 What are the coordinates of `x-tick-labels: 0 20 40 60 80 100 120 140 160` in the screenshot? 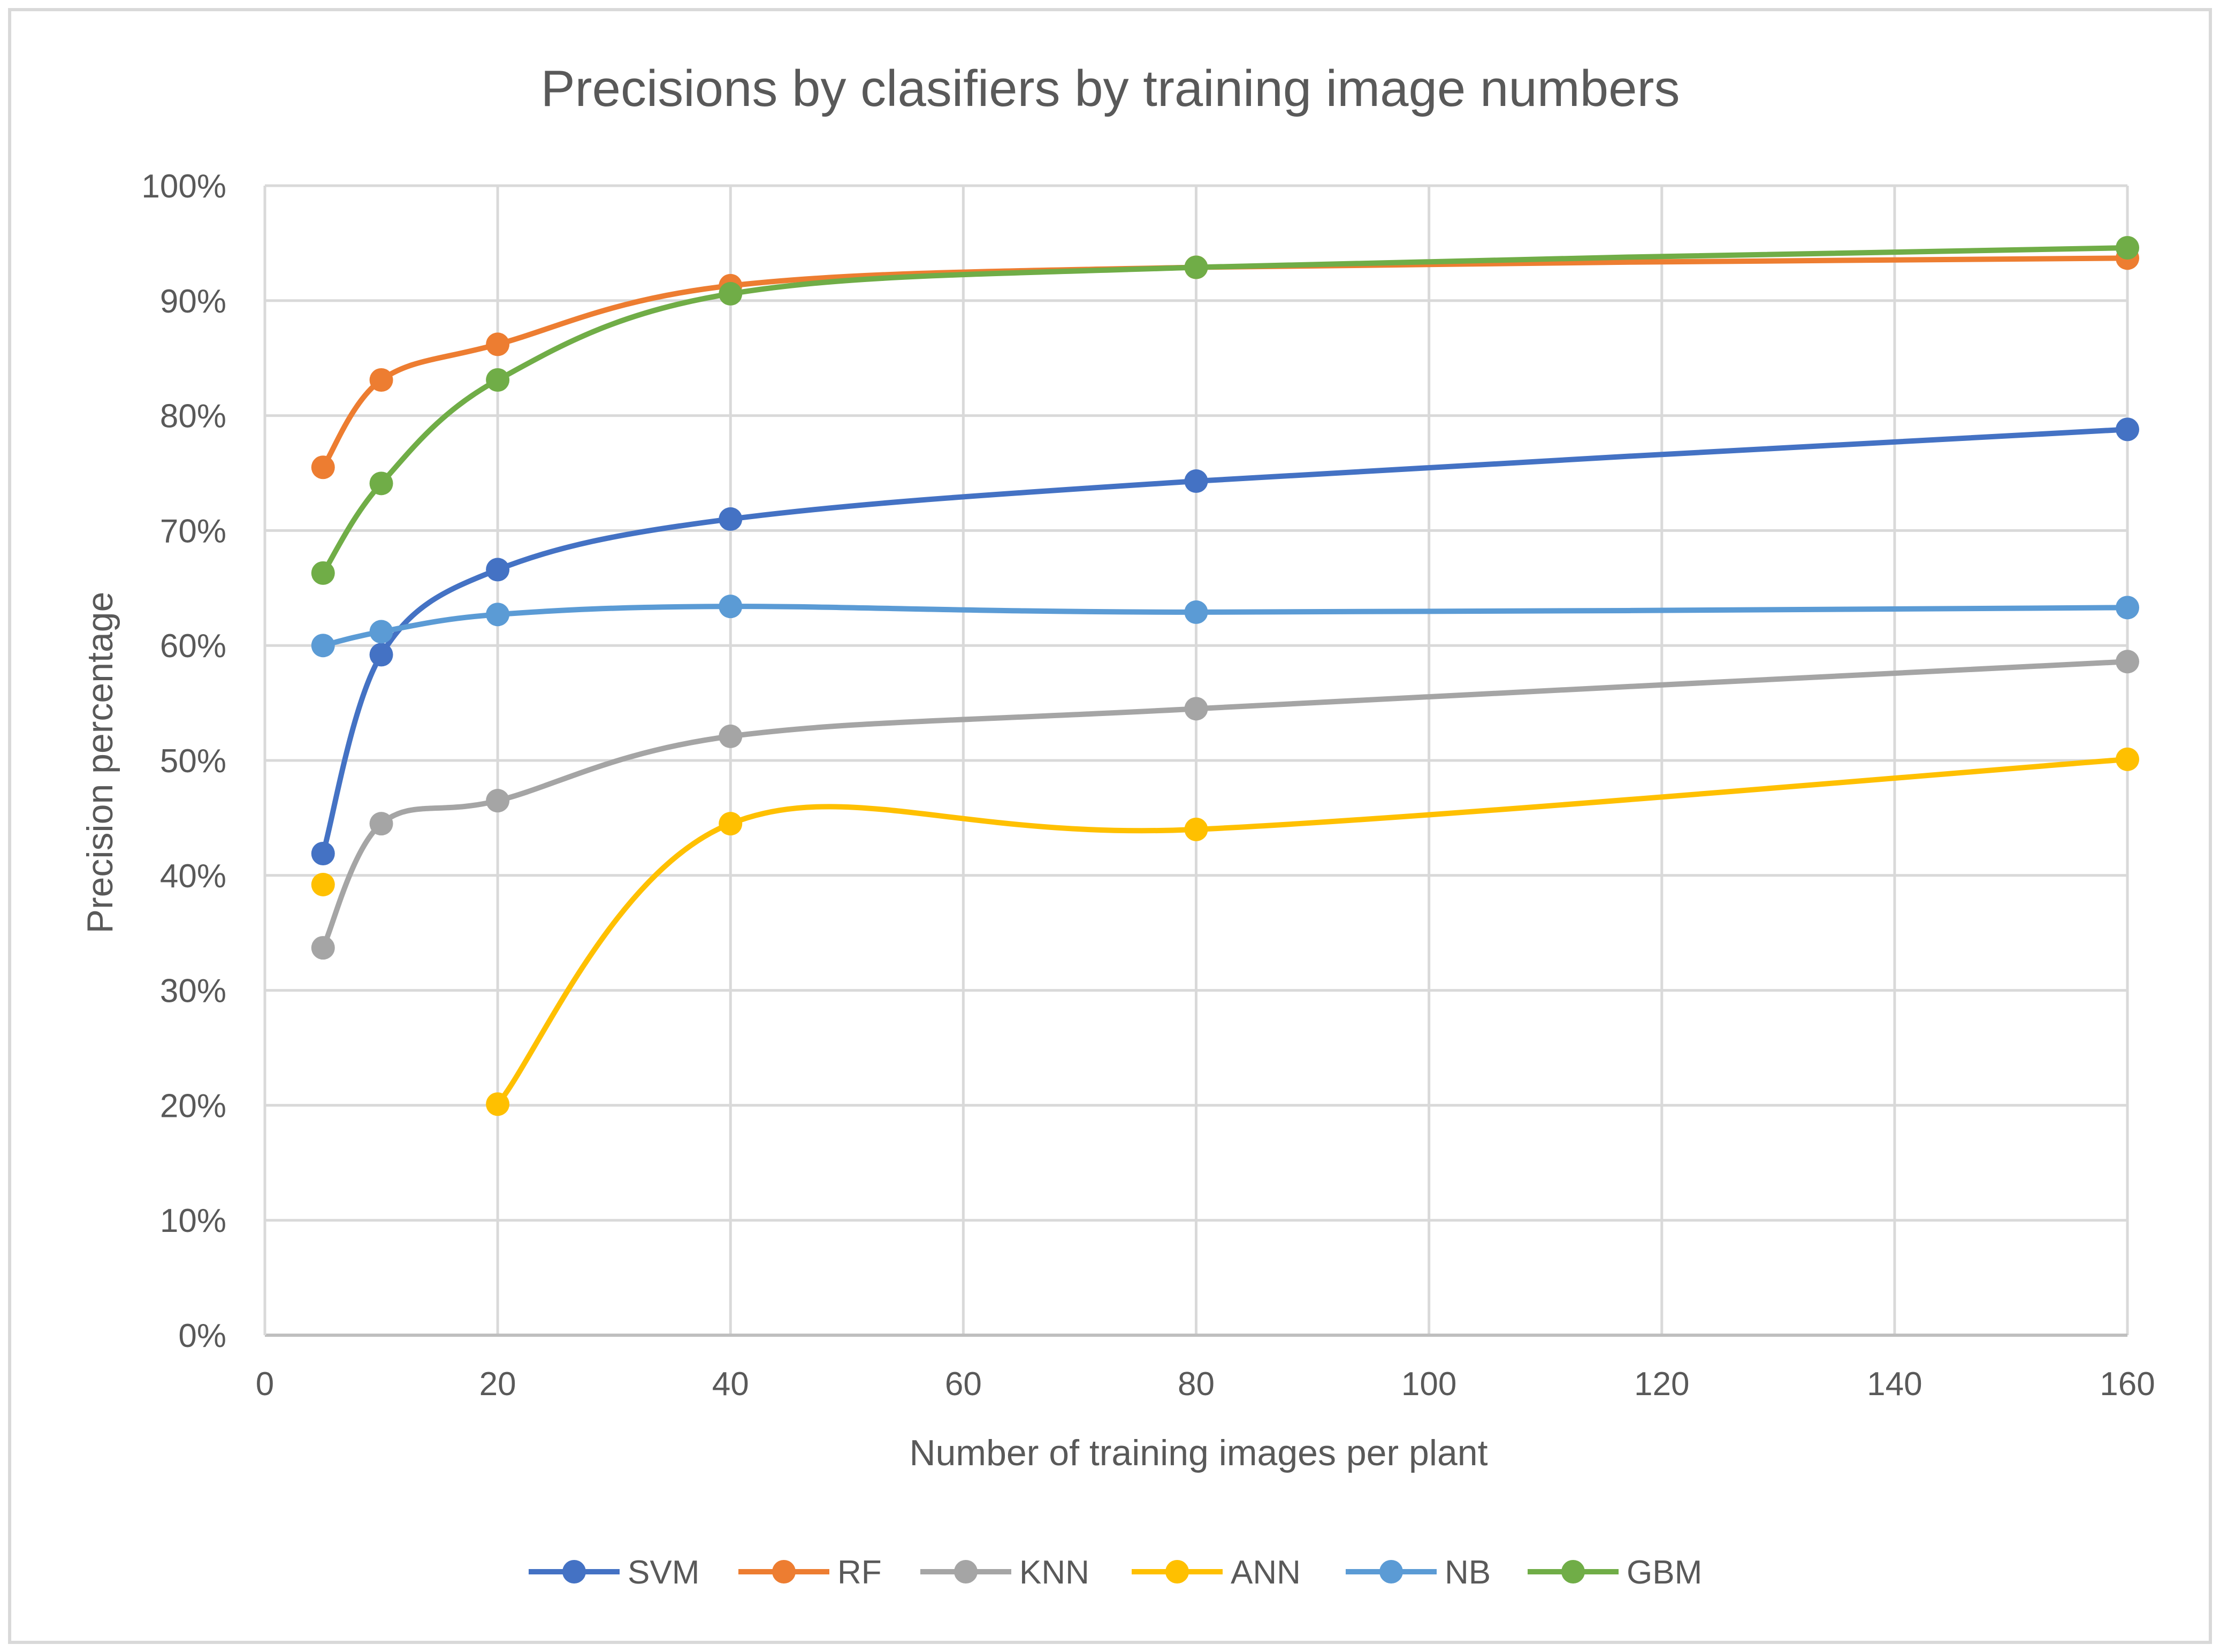 It's located at (1205, 1384).